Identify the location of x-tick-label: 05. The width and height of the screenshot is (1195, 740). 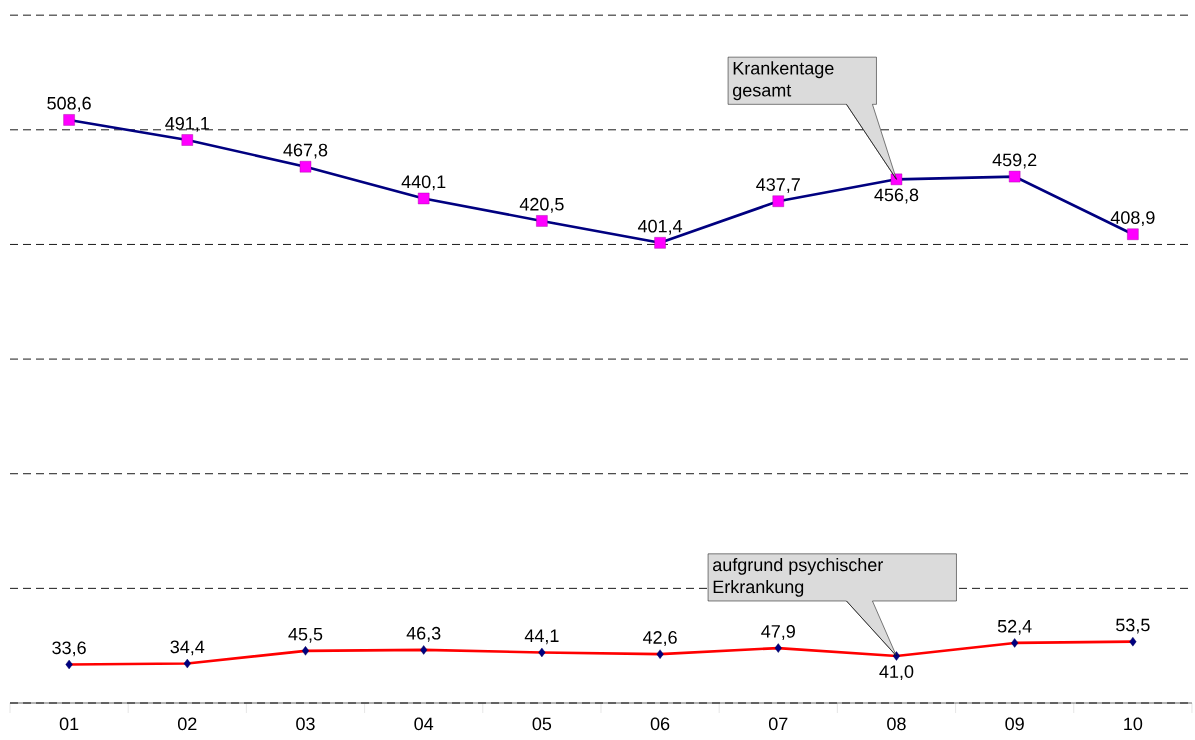
(542, 724).